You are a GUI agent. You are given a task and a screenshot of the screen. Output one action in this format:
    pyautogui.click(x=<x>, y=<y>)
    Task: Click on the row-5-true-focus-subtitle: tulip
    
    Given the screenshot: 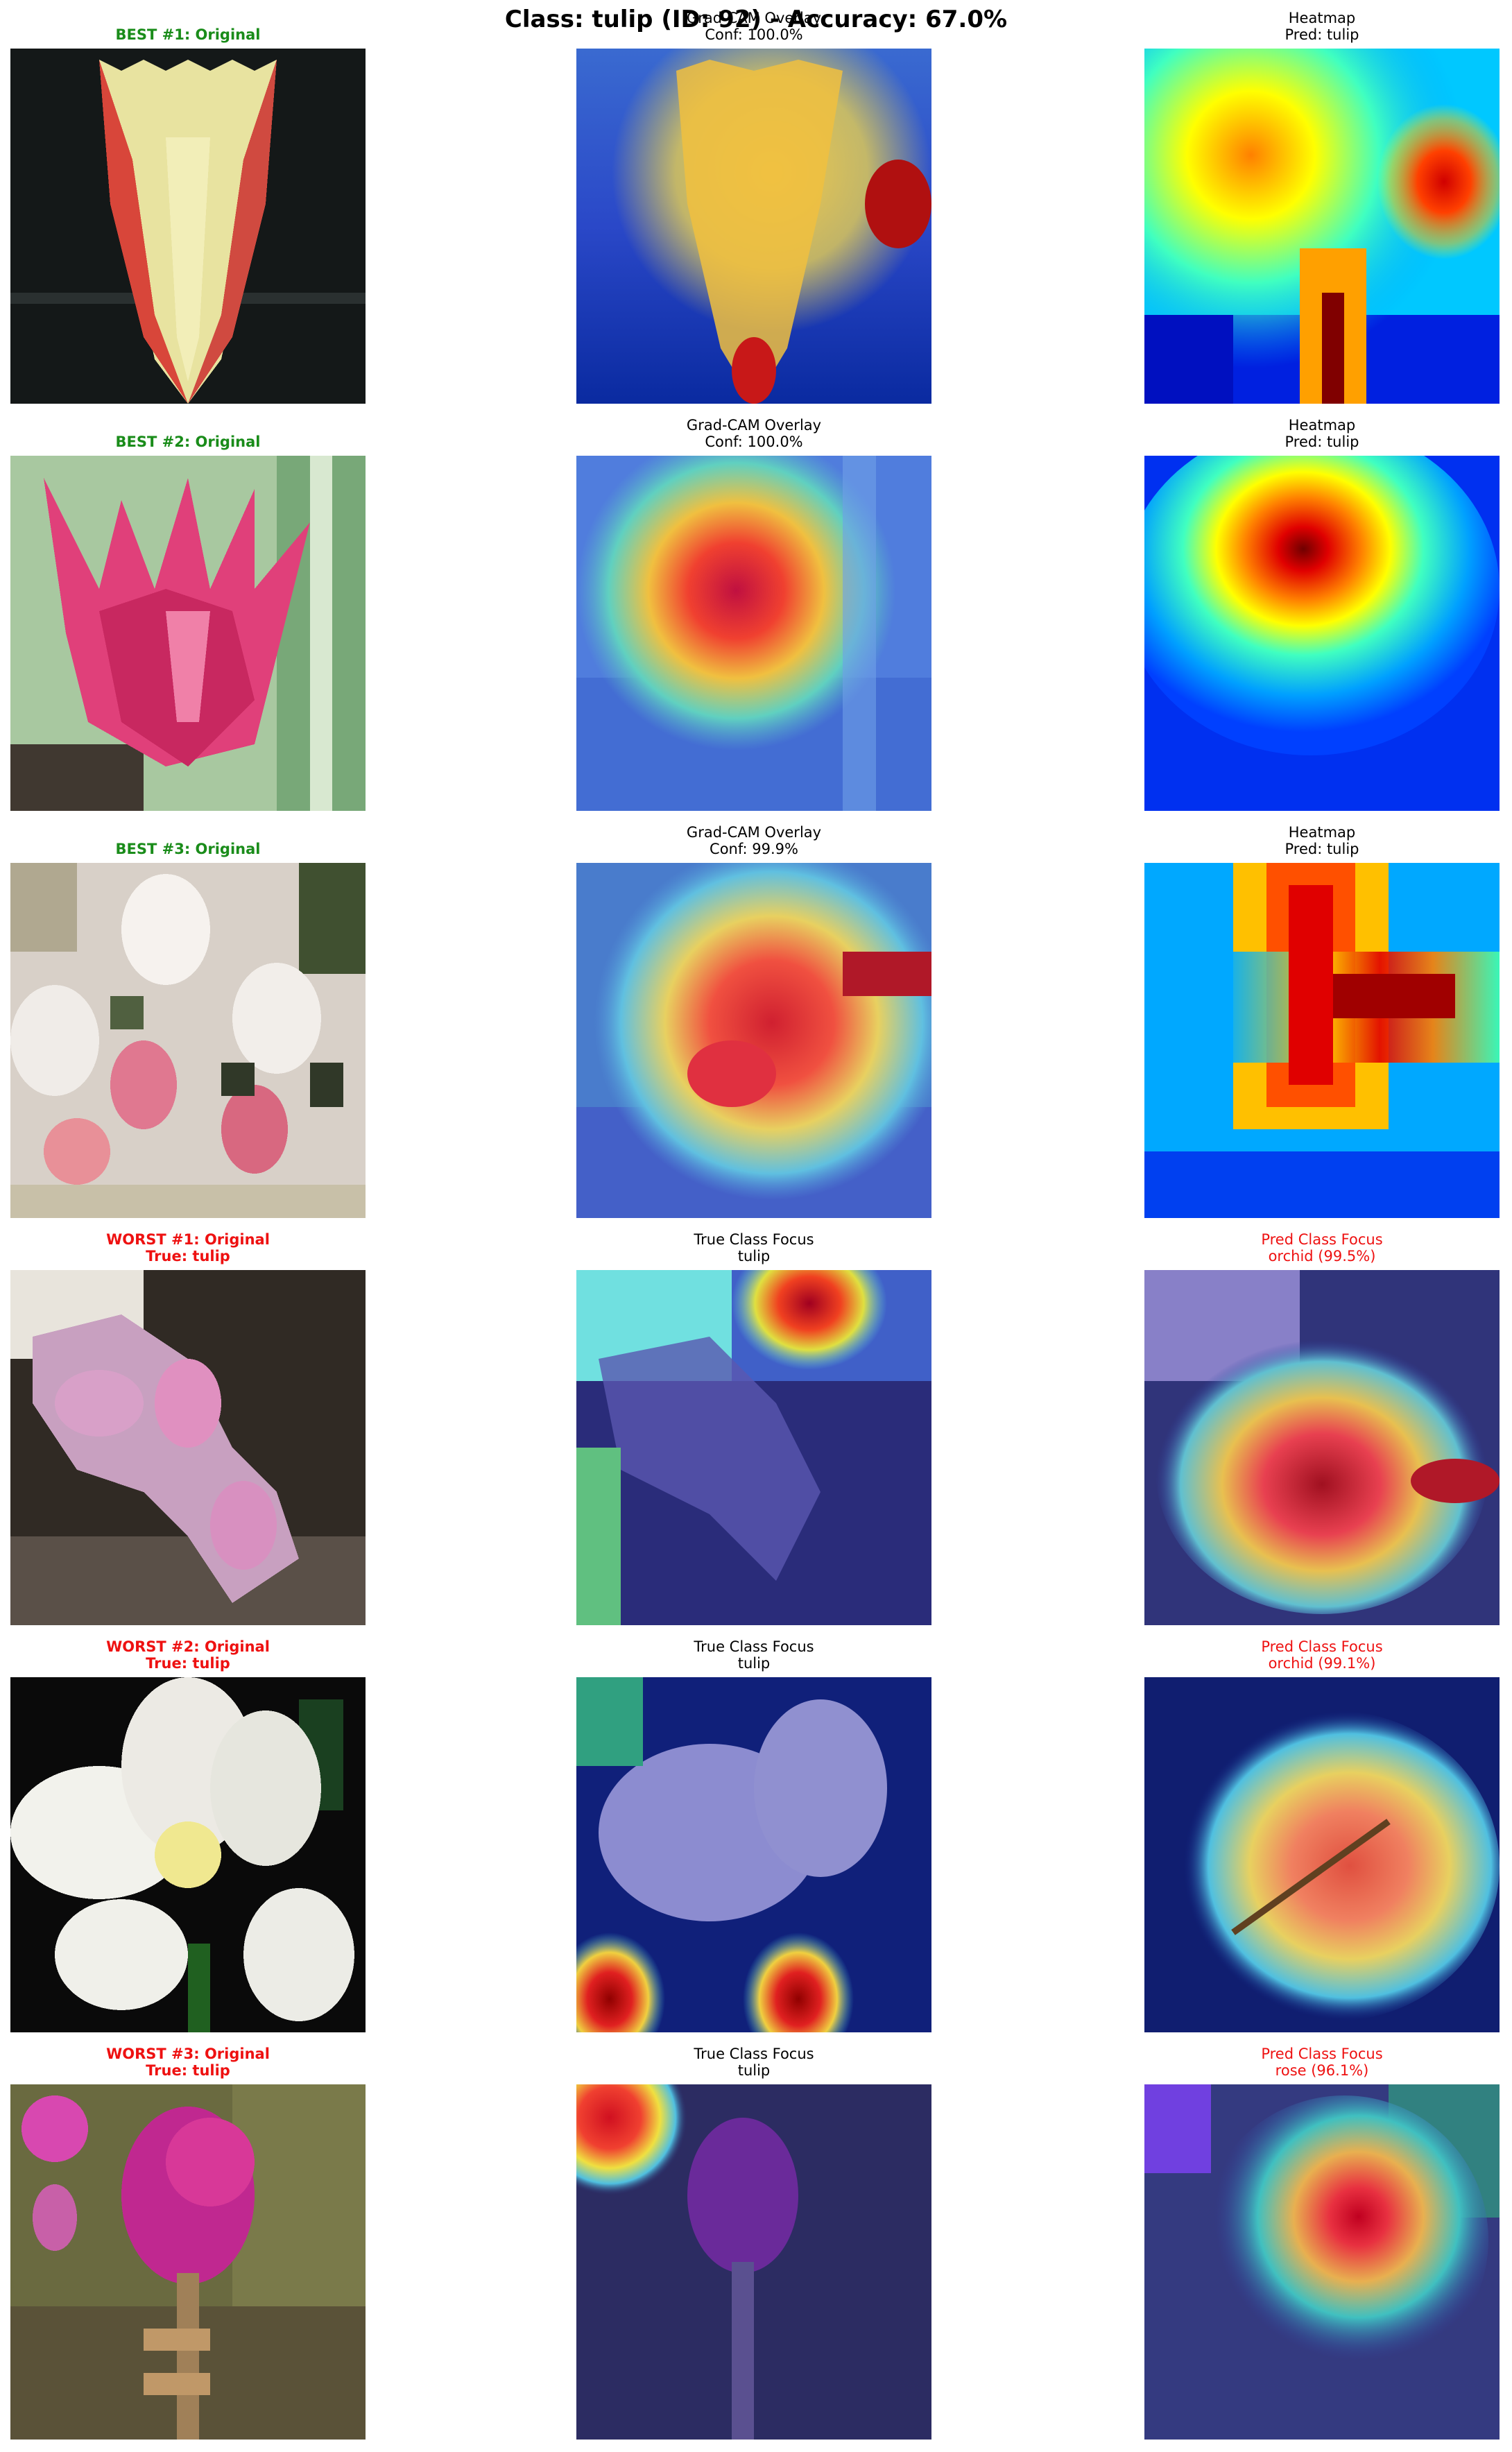 What is the action you would take?
    pyautogui.click(x=754, y=1663)
    